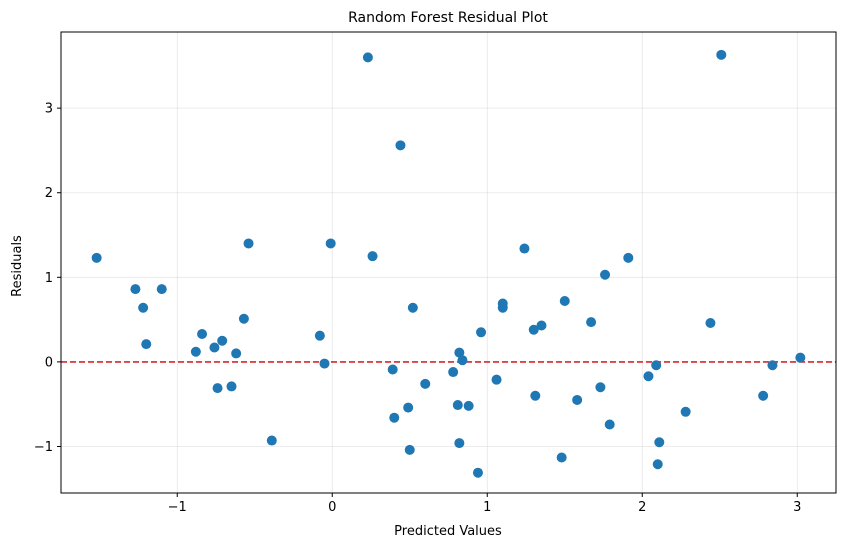 The image size is (844, 547). Describe the element at coordinates (49, 109) in the screenshot. I see `y-tick-label: 3` at that location.